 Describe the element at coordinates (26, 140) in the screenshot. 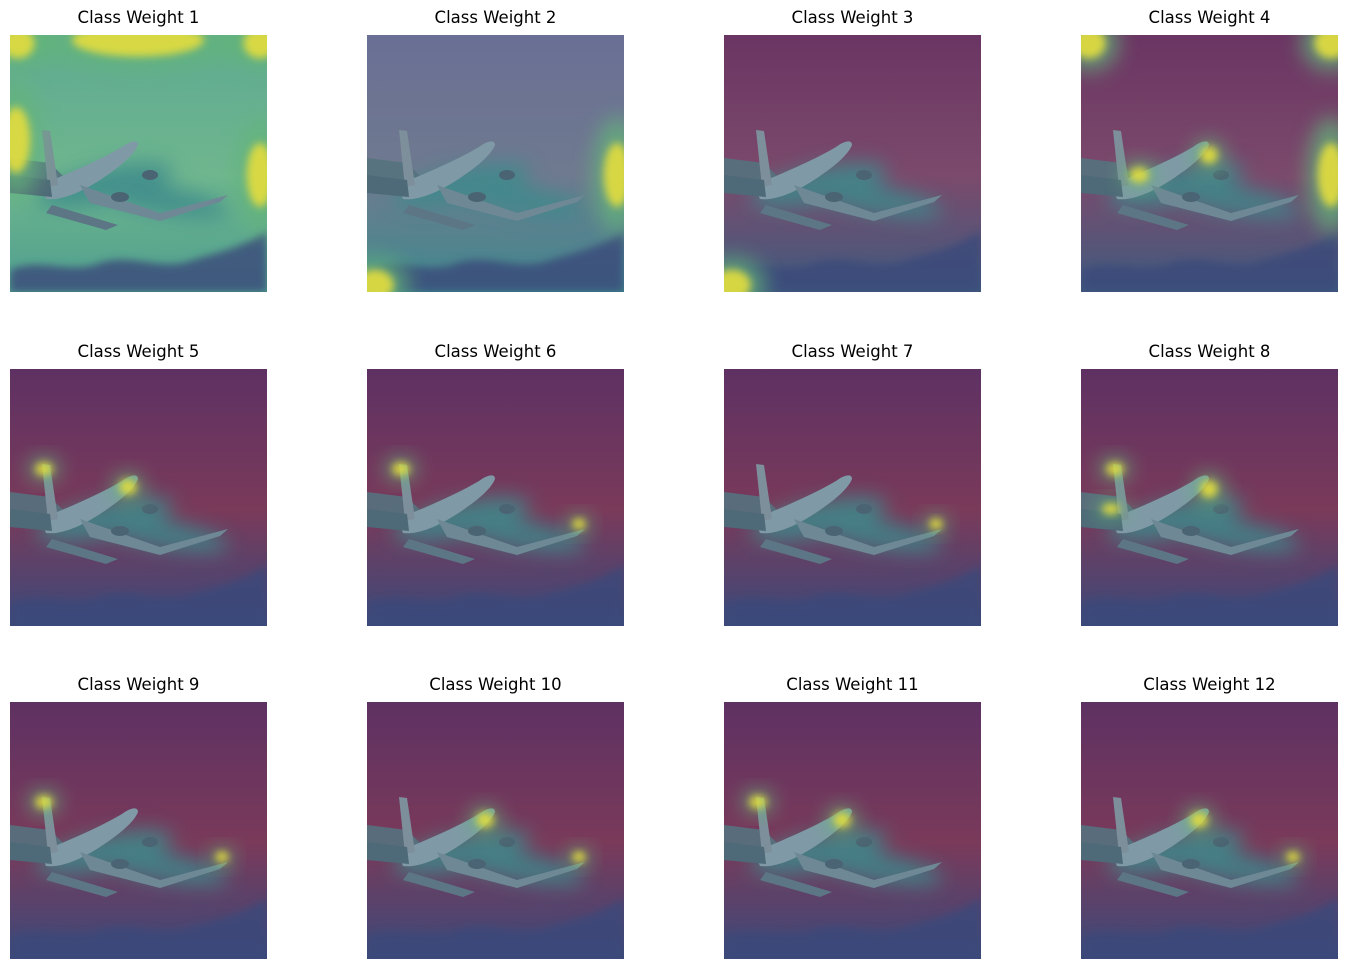

I see `hotspot-border-left` at that location.